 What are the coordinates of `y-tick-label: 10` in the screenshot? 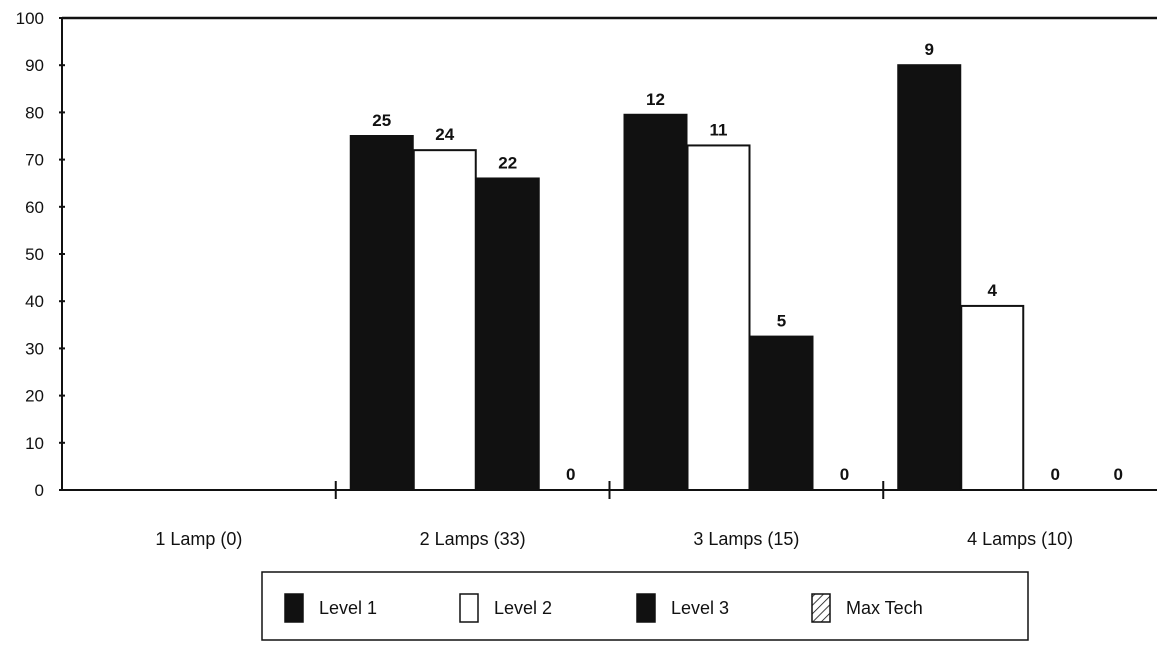 It's located at (34, 443).